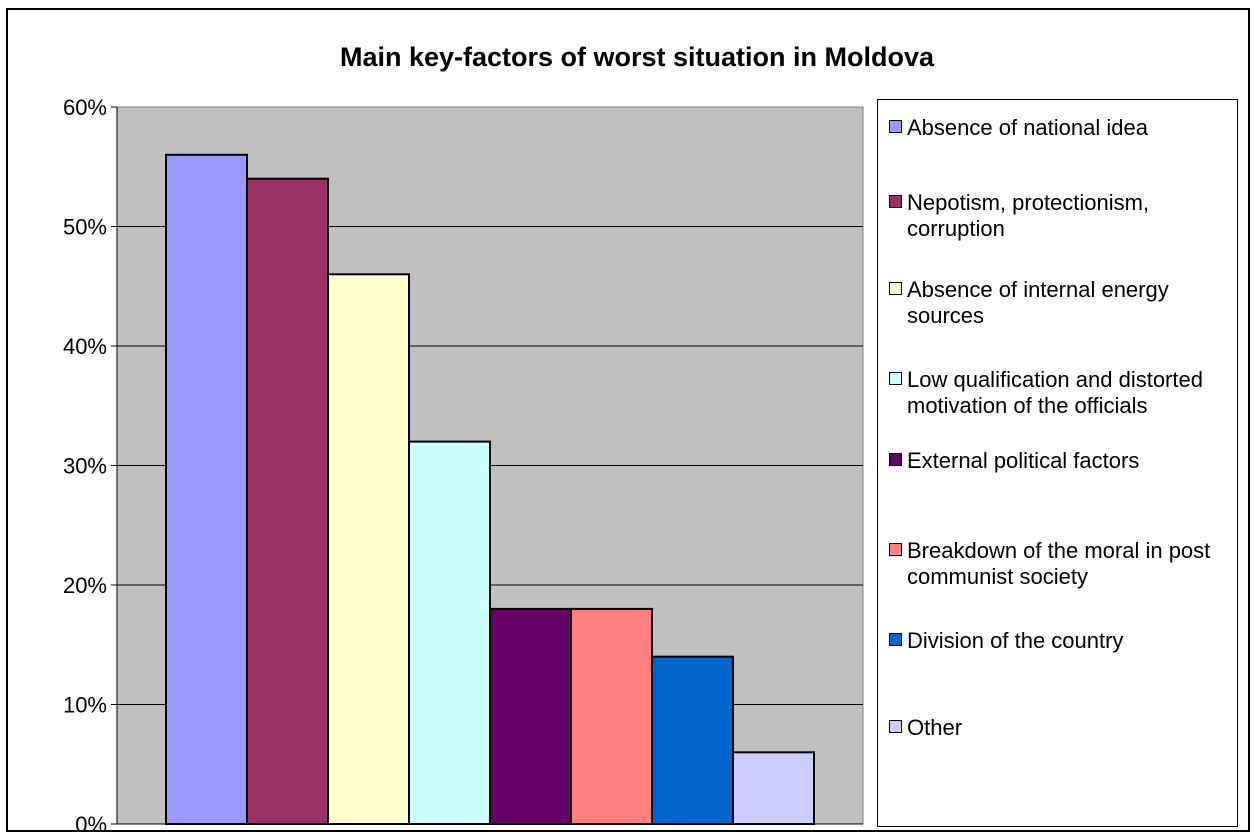  I want to click on y-tick-label: 0%, so click(91, 824).